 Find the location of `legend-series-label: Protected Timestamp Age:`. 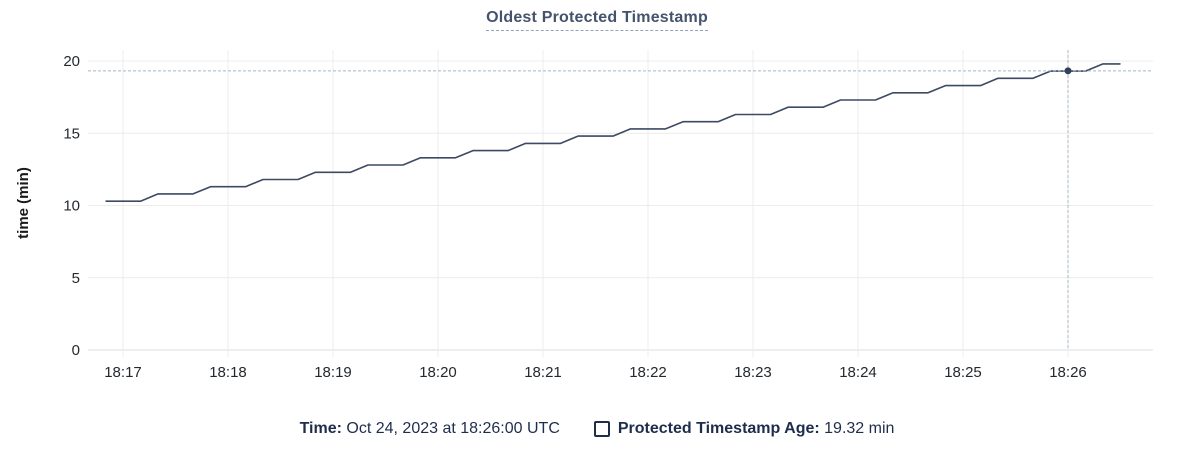

legend-series-label: Protected Timestamp Age: is located at coordinates (718, 428).